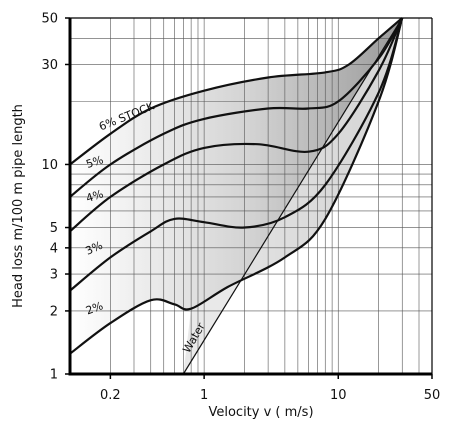  What do you see at coordinates (54, 375) in the screenshot?
I see `y-tick-label: 1` at bounding box center [54, 375].